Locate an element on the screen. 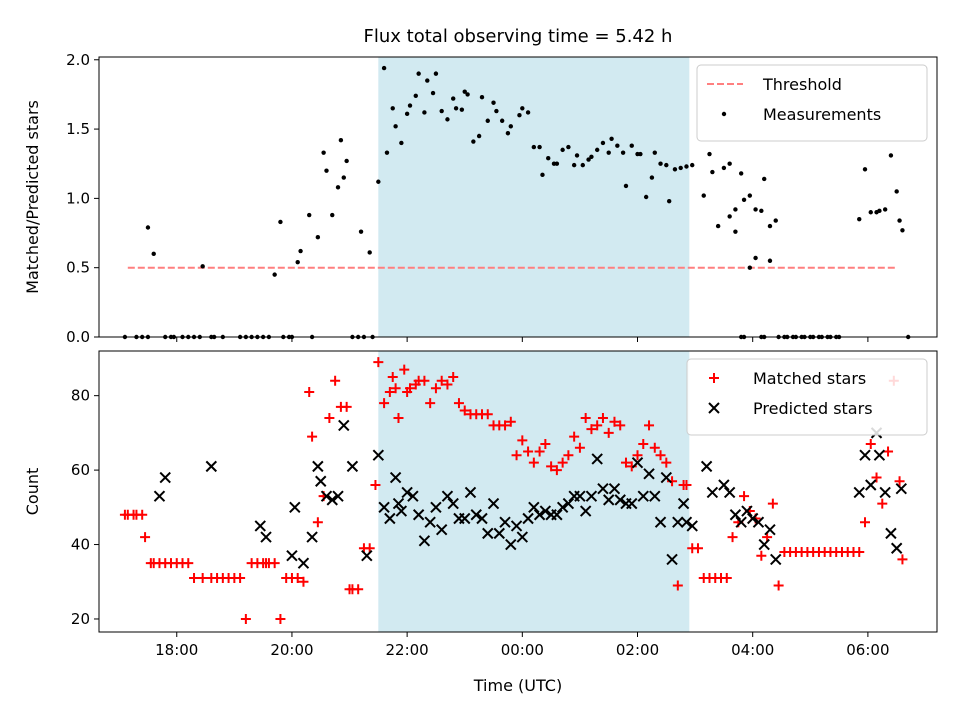 Image resolution: width=960 pixels, height=720 pixels. legend: Matched stars Predicted stars is located at coordinates (807, 397).